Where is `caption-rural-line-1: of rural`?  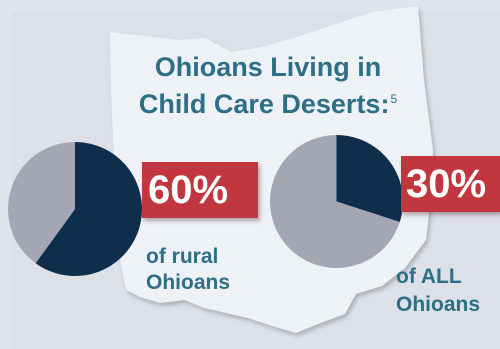
caption-rural-line-1: of rural is located at coordinates (182, 256).